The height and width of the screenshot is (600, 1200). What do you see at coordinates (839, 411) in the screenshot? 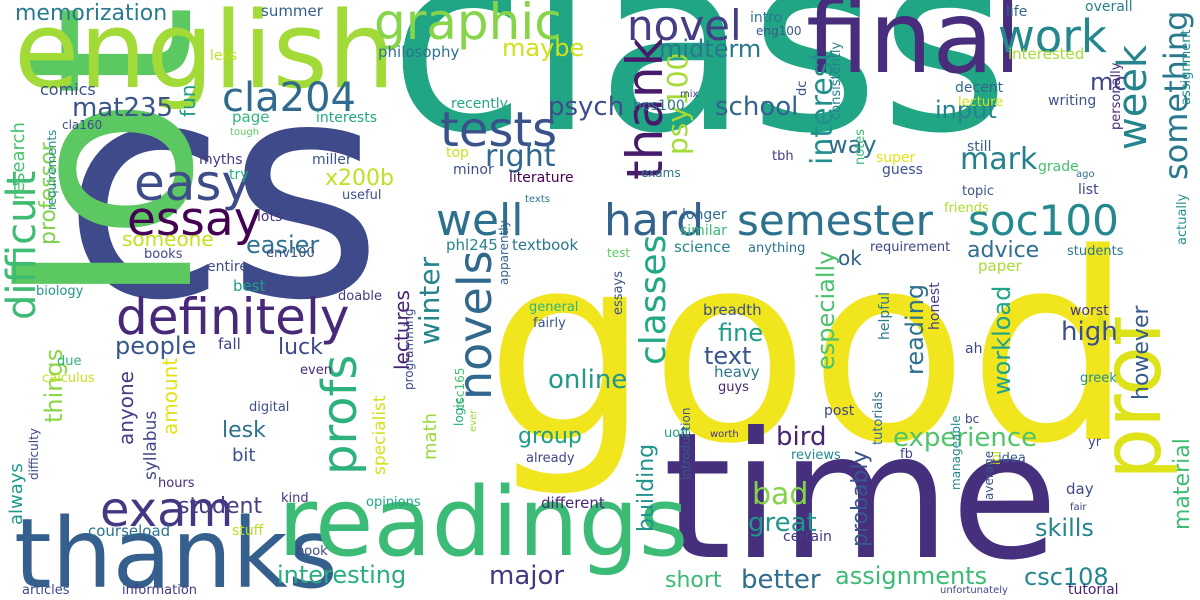
I see `word-post: post` at bounding box center [839, 411].